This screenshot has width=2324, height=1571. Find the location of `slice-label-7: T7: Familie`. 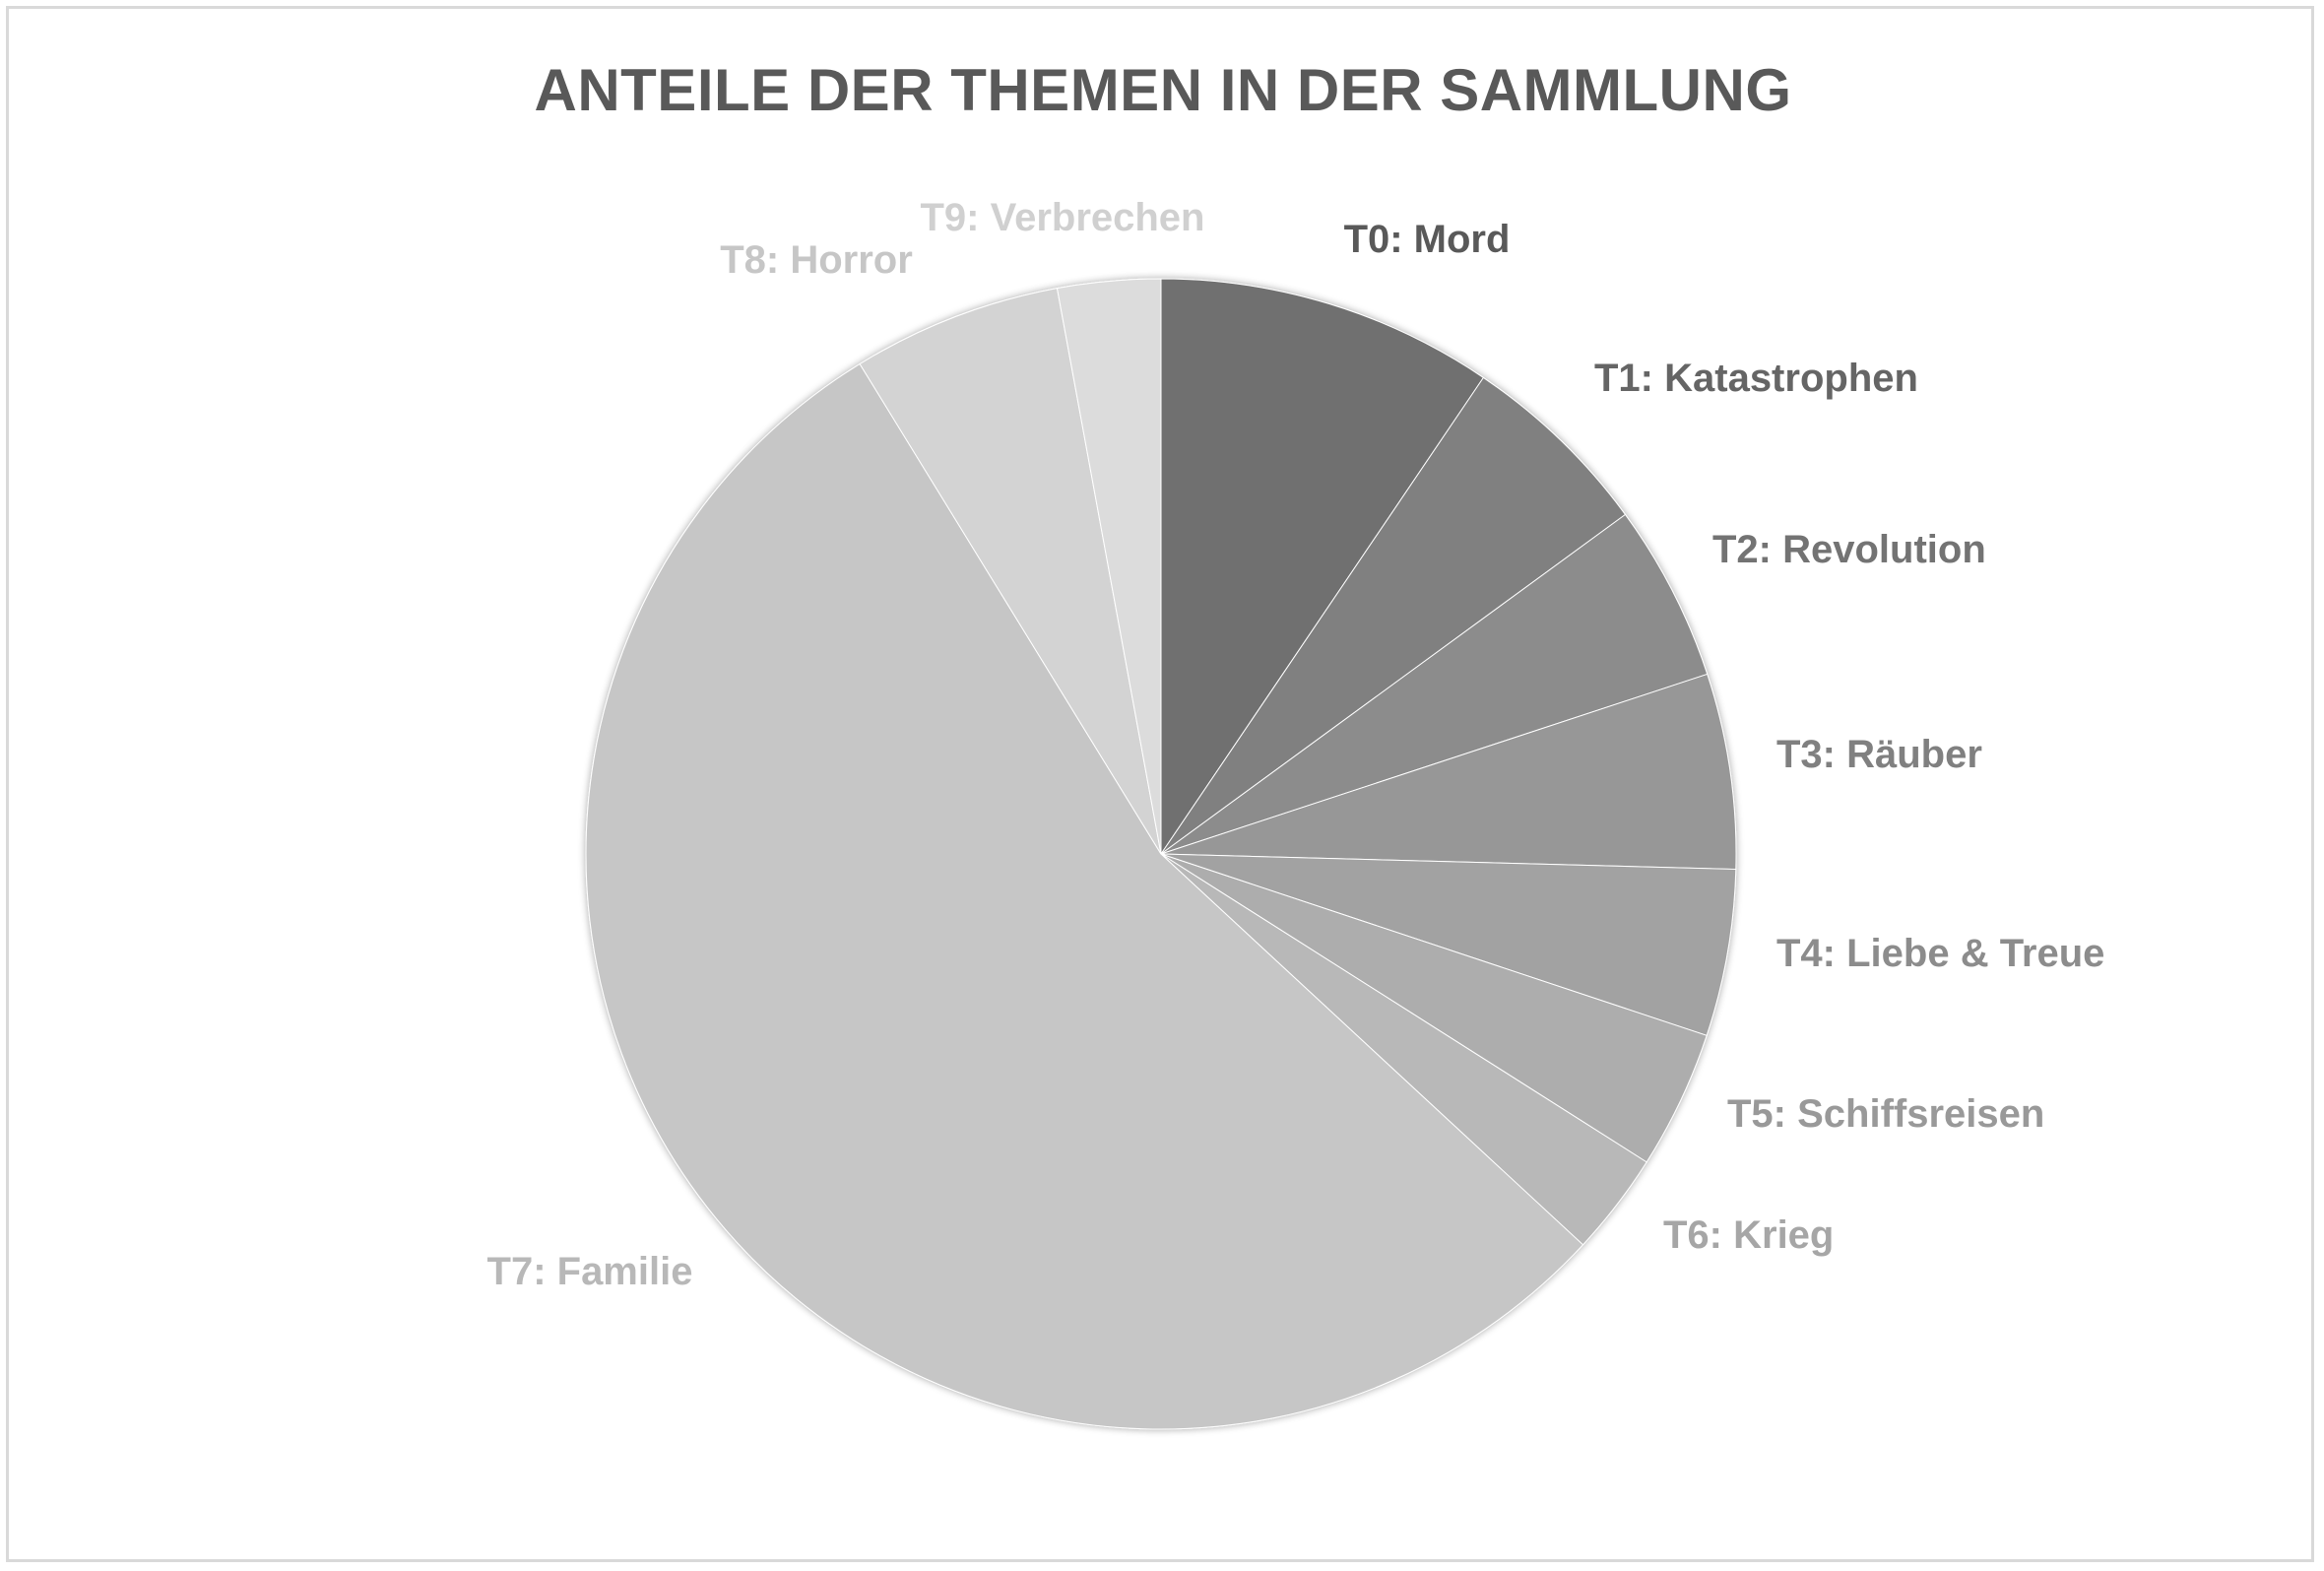

slice-label-7: T7: Familie is located at coordinates (590, 1272).